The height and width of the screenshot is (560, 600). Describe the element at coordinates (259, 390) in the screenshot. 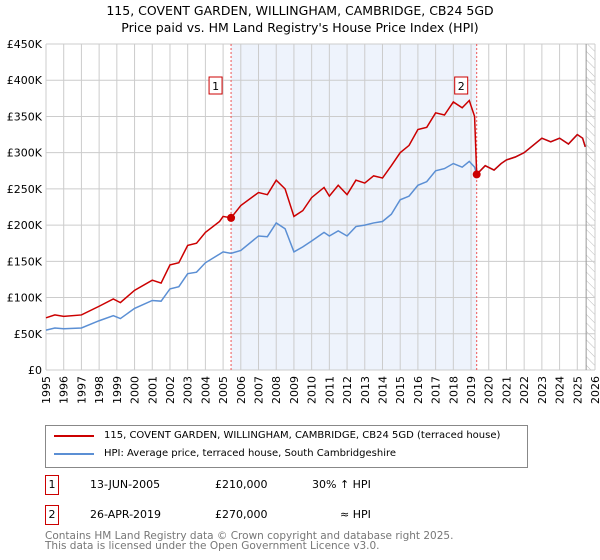

I see `x-tick-label: 2007` at that location.